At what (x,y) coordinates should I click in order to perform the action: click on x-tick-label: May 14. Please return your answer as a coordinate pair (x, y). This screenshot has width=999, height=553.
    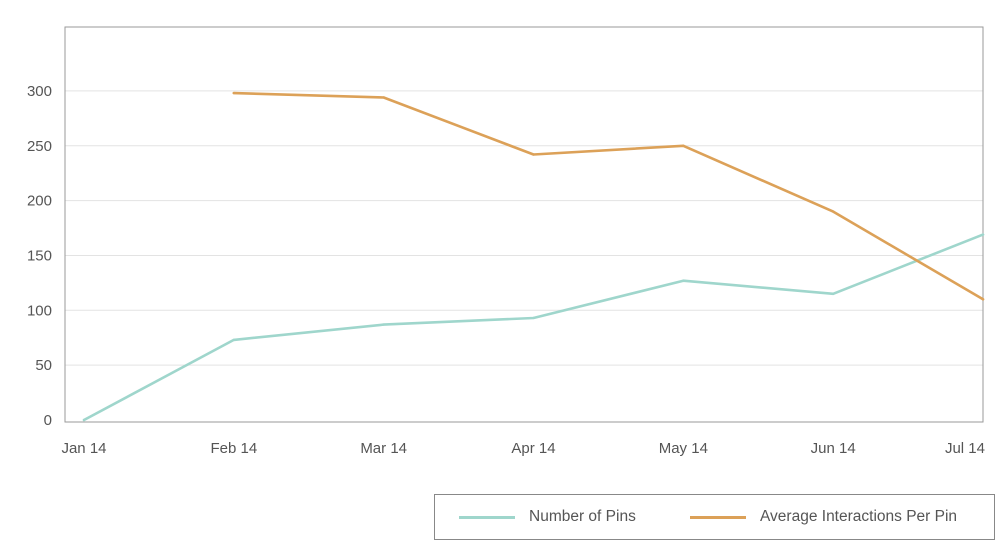
    Looking at the image, I should click on (683, 448).